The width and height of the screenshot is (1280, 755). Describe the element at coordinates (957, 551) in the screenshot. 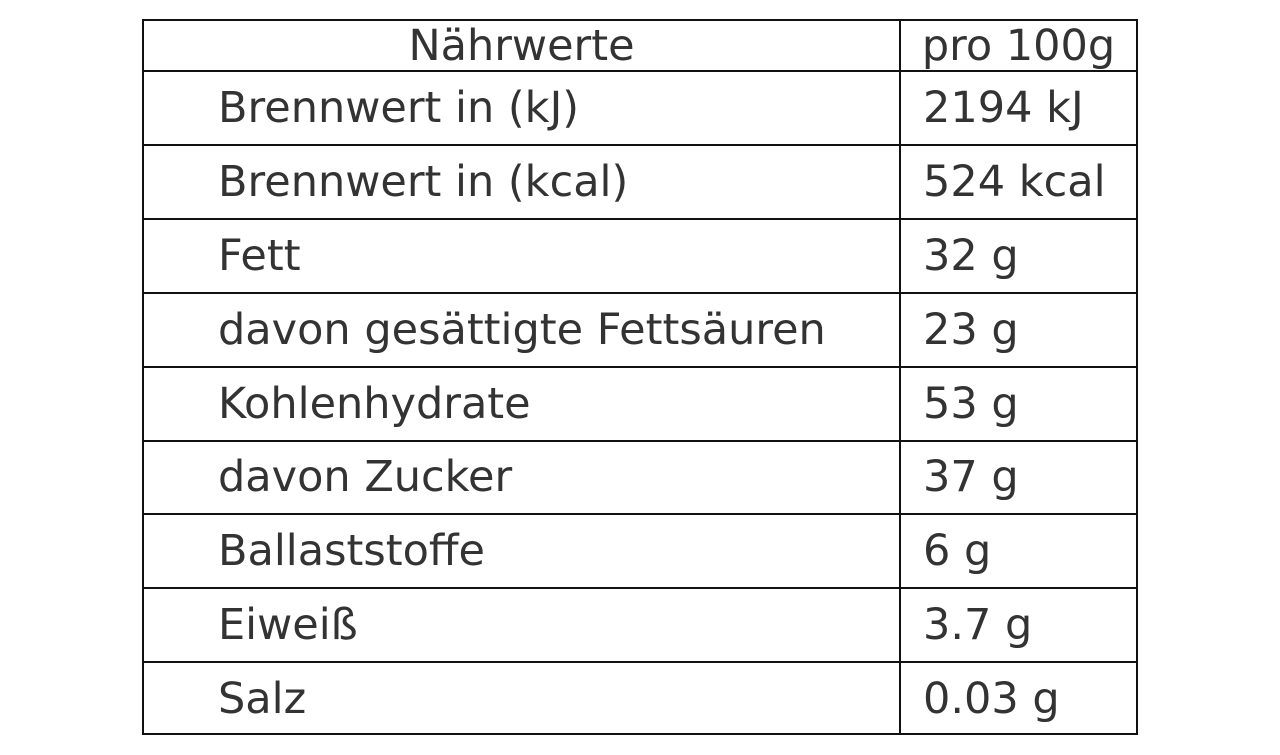

I see `nutrient-value: 6 g` at that location.